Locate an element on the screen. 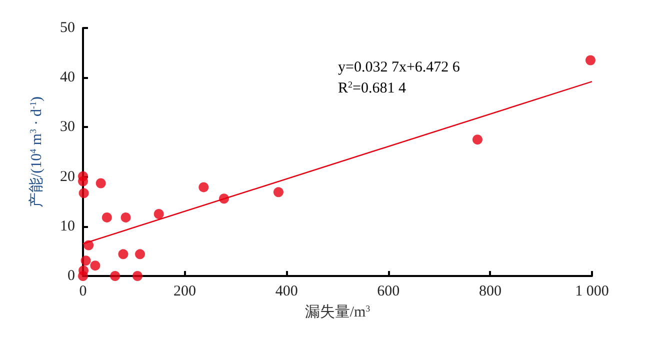 The width and height of the screenshot is (645, 345). x-tick-label: 1 000 is located at coordinates (592, 292).